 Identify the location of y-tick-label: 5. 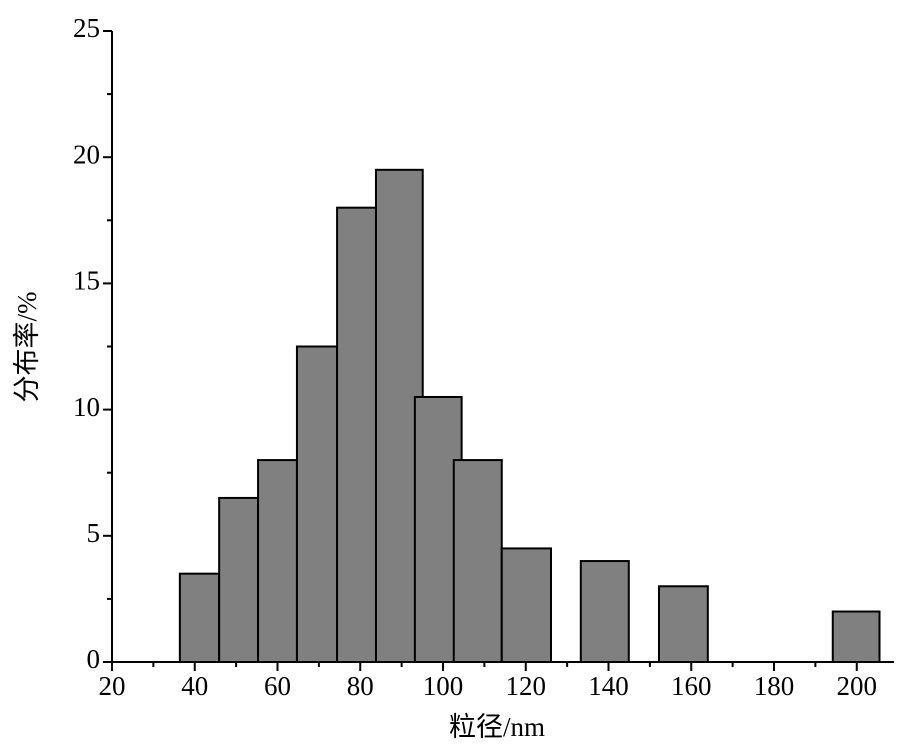
(94, 533).